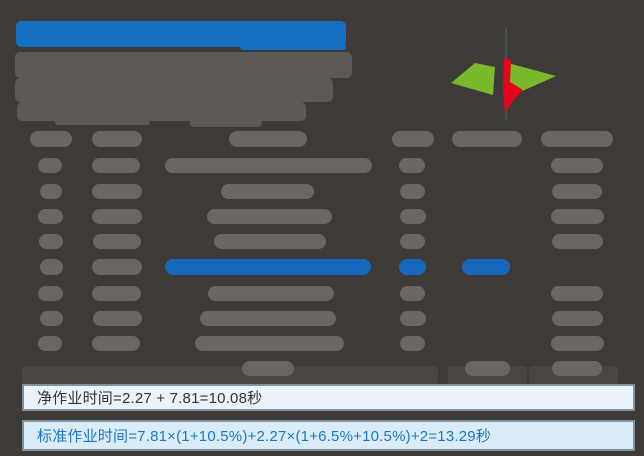  I want to click on merge-arrow-left-icon, so click(473, 79).